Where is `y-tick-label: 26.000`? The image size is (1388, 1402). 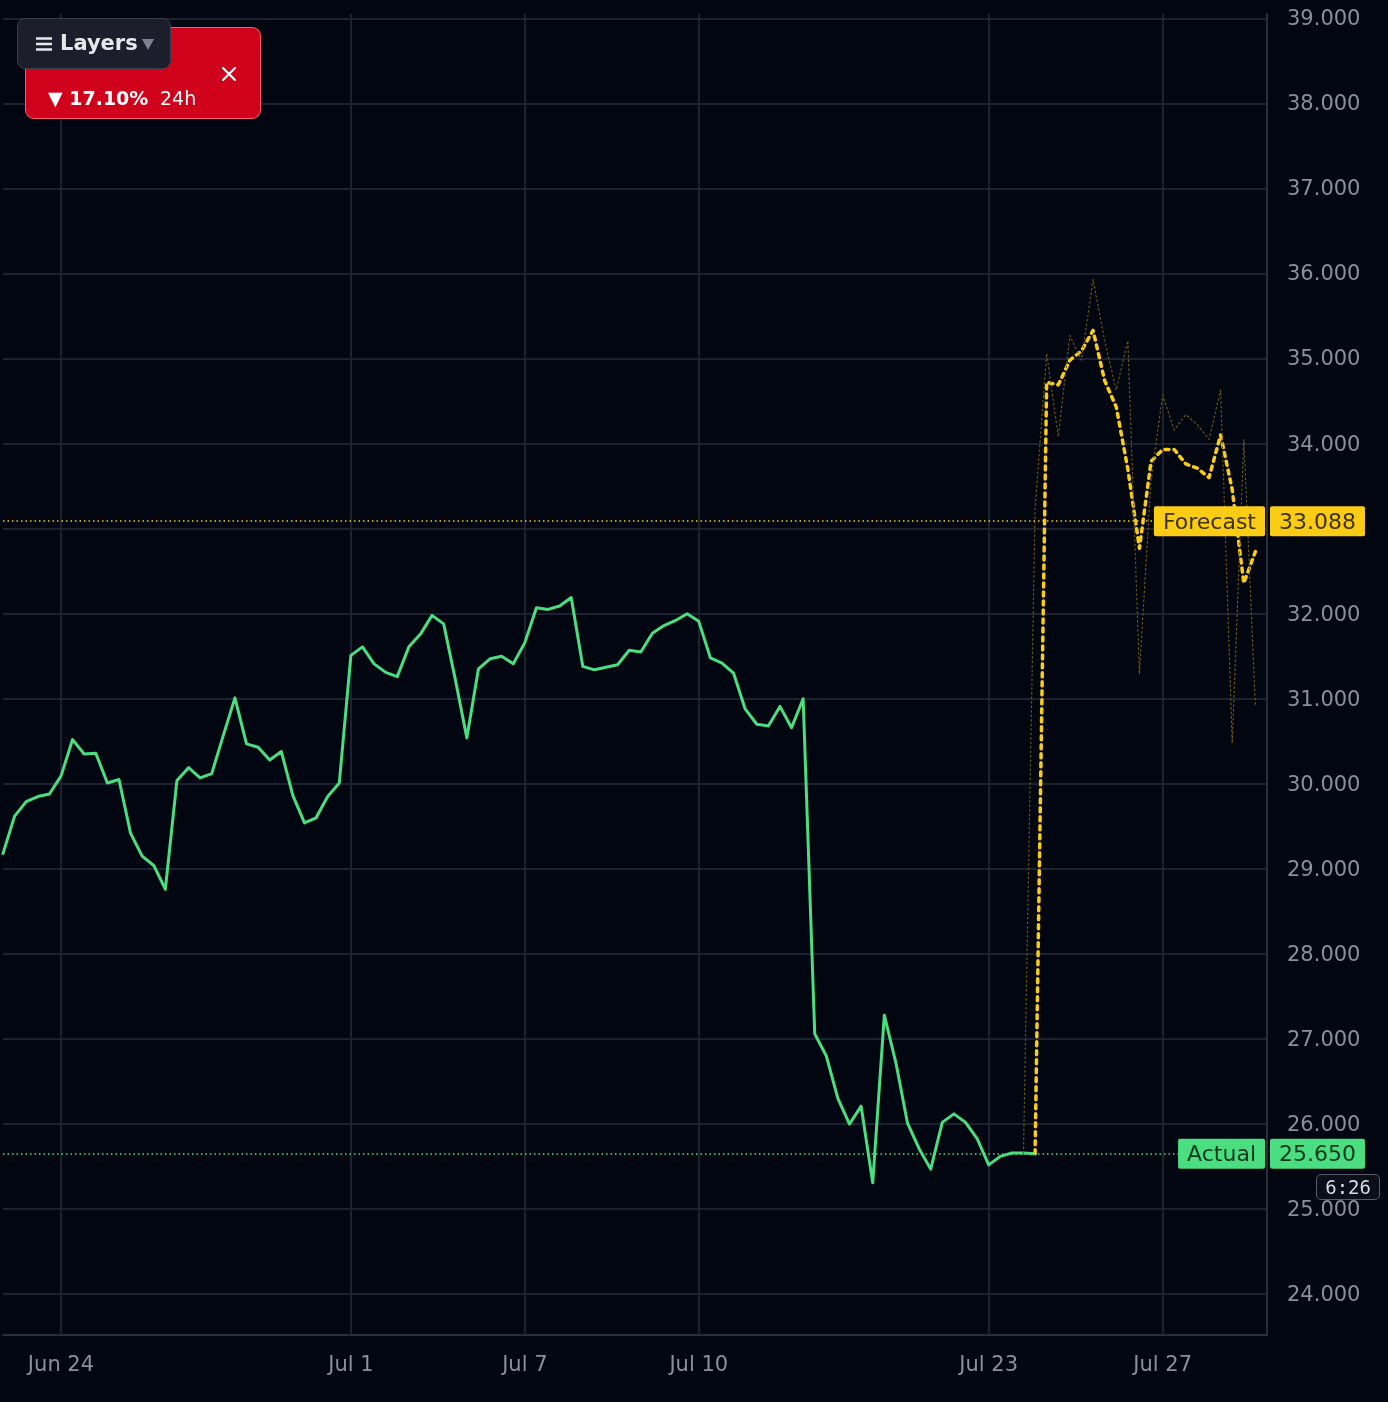 y-tick-label: 26.000 is located at coordinates (1324, 1124).